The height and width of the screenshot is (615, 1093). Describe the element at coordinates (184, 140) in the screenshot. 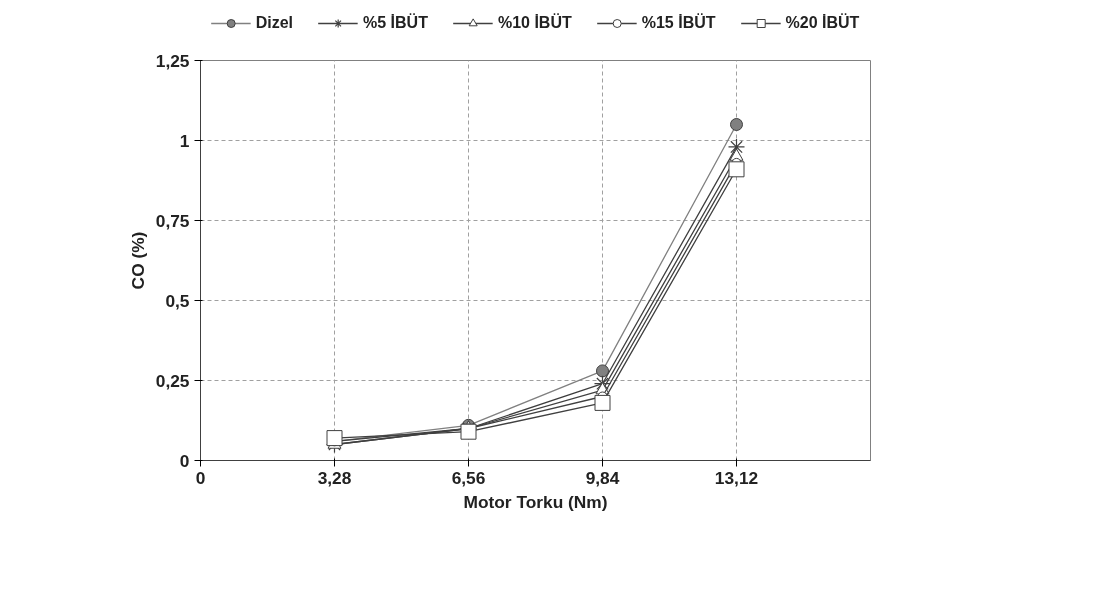

I see `y-tick-label: 1` at that location.